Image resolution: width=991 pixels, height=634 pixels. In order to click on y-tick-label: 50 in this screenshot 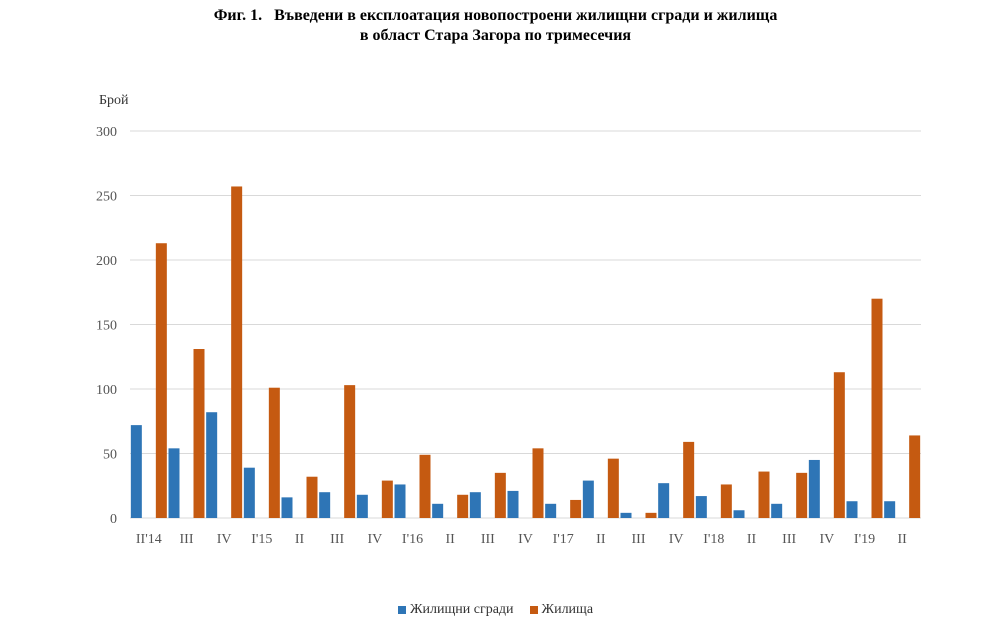, I will do `click(110, 455)`.